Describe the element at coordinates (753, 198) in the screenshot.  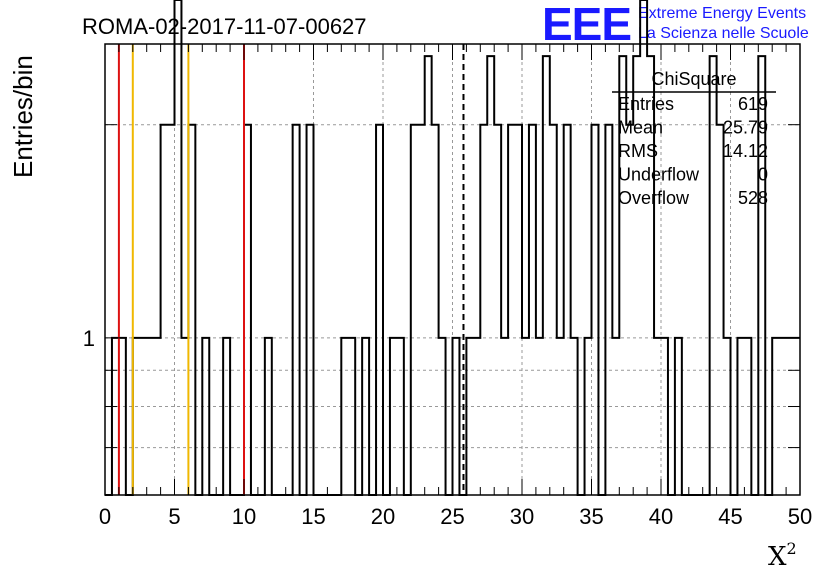
I see `stats-row-value: 528` at that location.